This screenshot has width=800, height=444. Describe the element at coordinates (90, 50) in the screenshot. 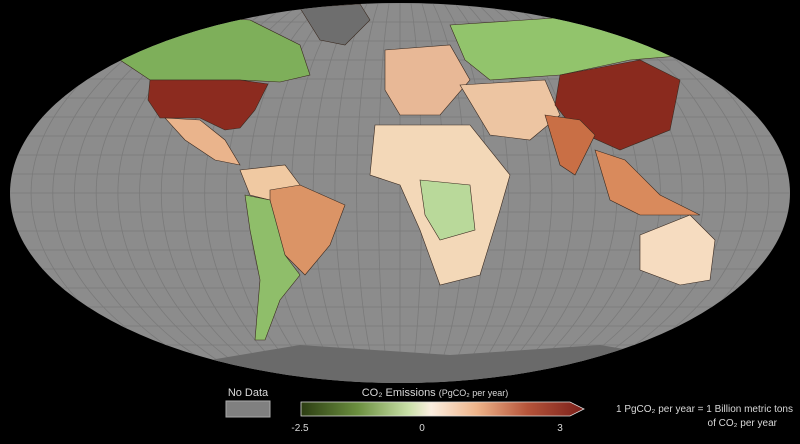

I see `region-alaska` at that location.